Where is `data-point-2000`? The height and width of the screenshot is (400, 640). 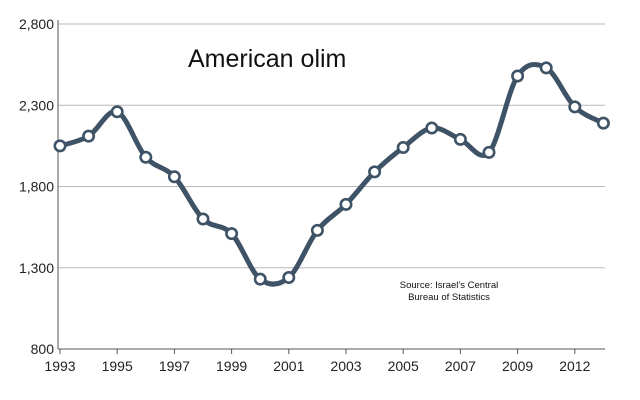
data-point-2000 is located at coordinates (260, 279).